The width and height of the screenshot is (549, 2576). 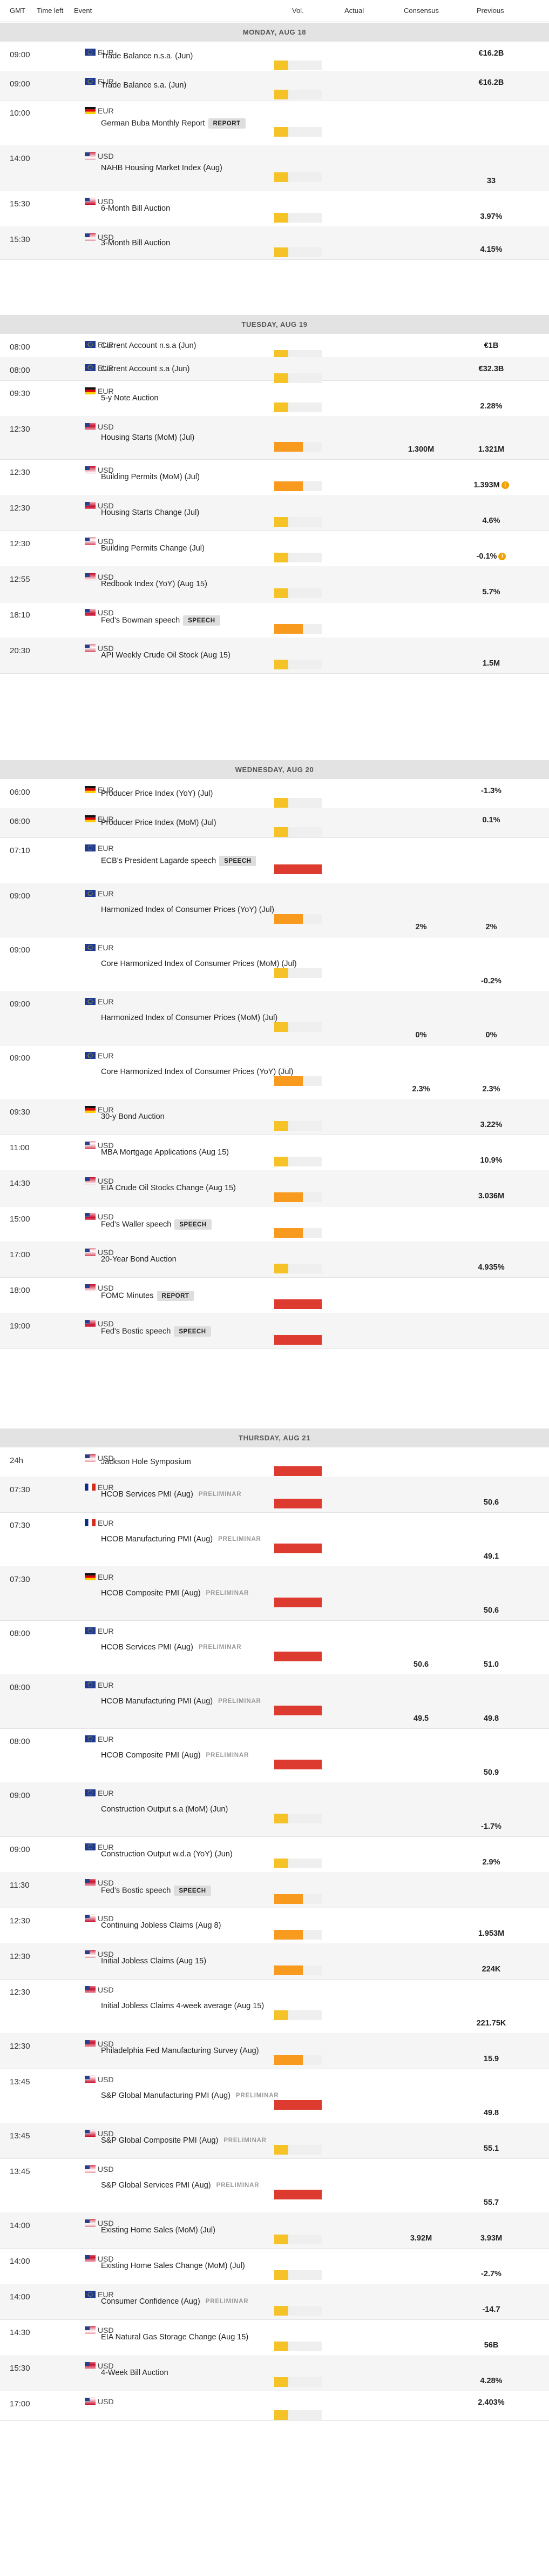 I want to click on event-name: Construction Output s.a (MoM) (Jun), so click(x=164, y=1810).